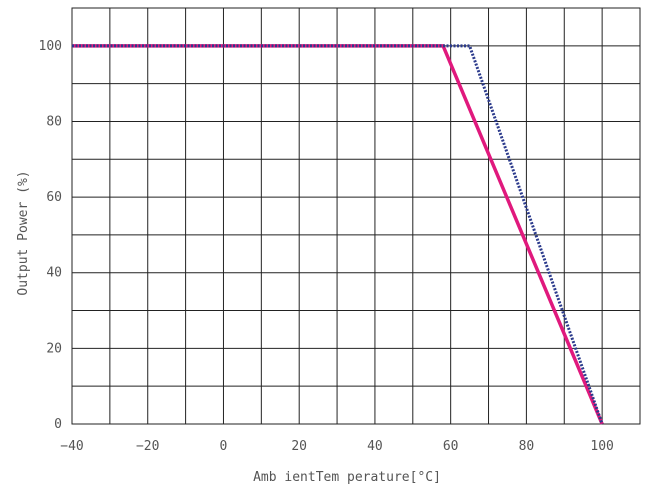  What do you see at coordinates (23, 232) in the screenshot?
I see `y-axis-label: Output Power (%)` at bounding box center [23, 232].